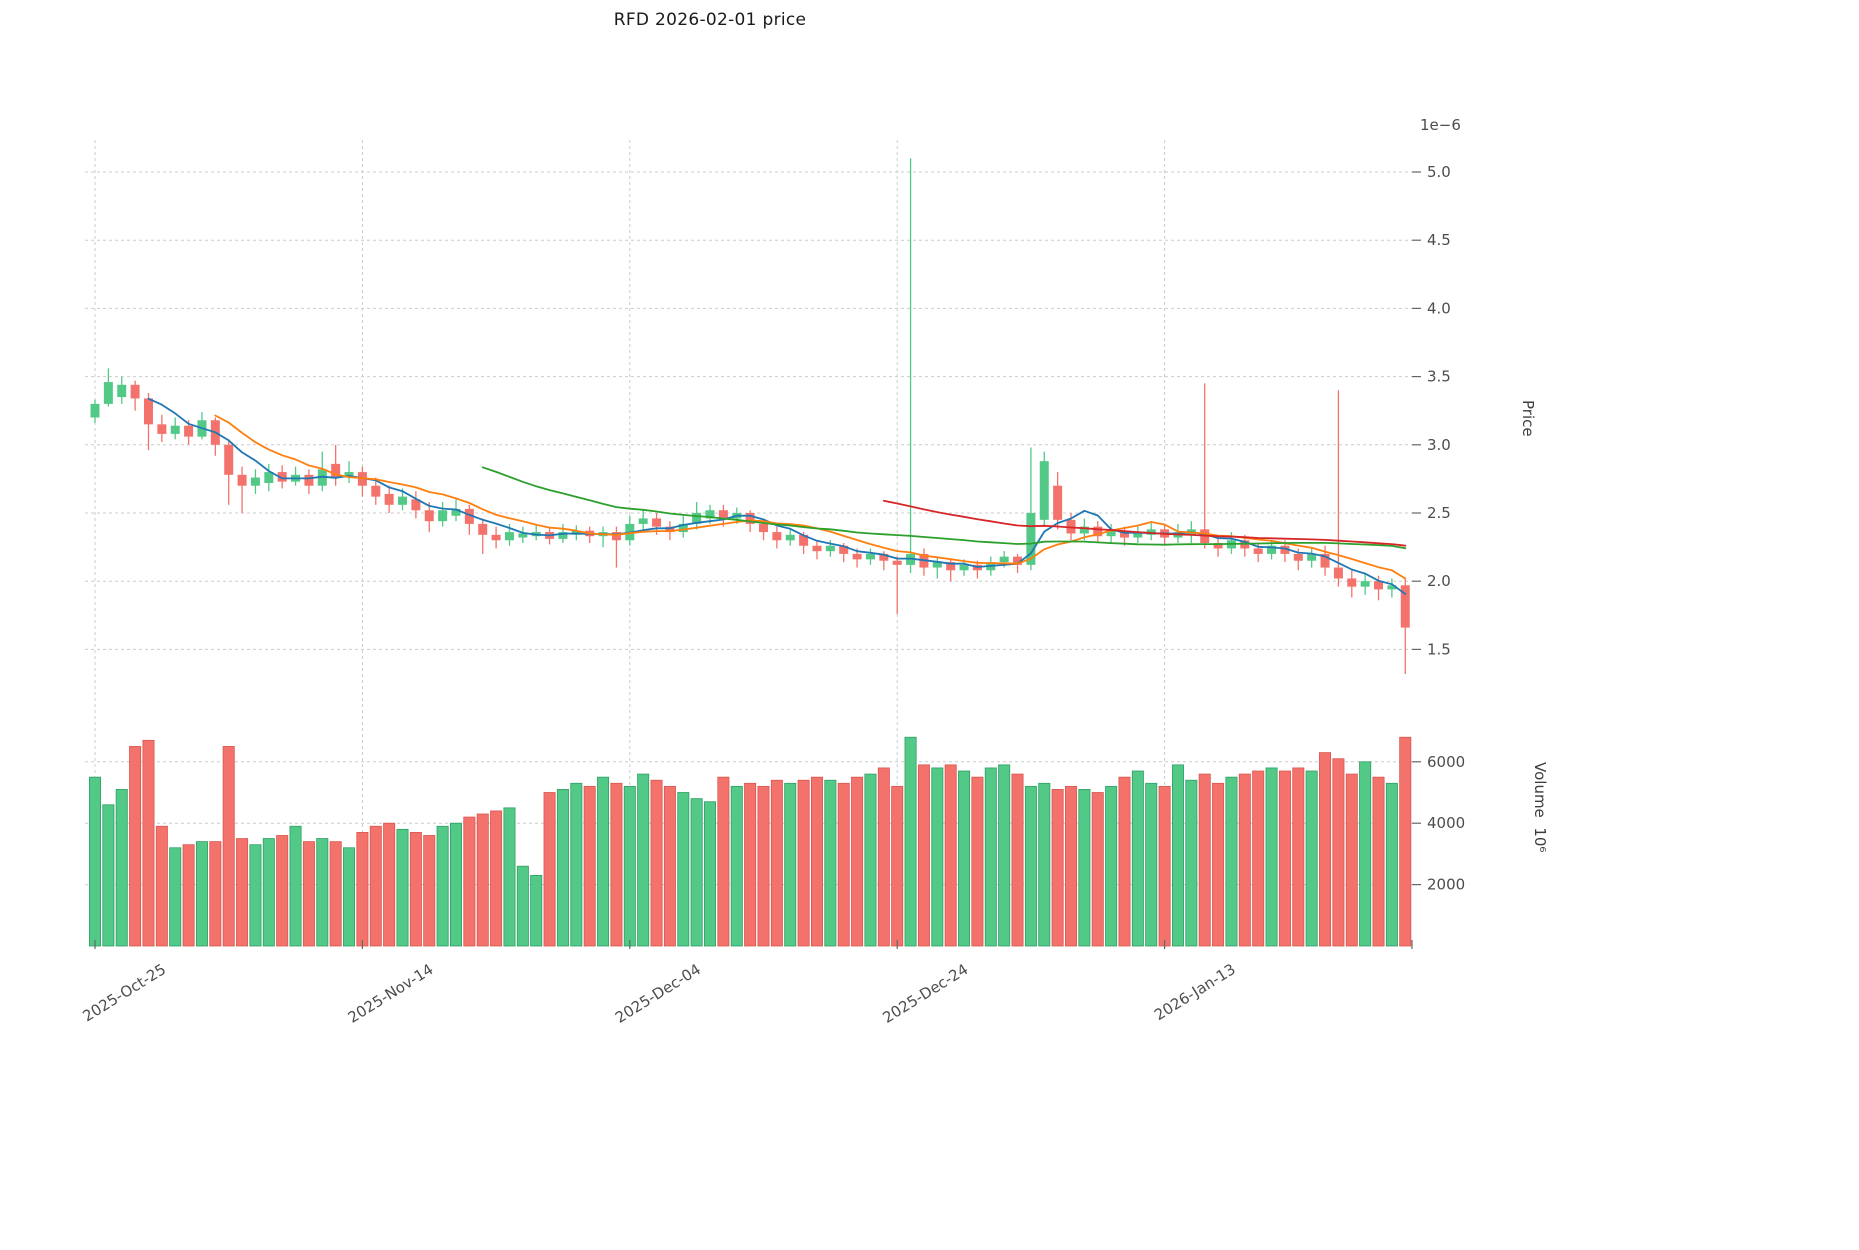 The height and width of the screenshot is (1250, 1859). I want to click on svg-text: 4.0, so click(1439, 308).